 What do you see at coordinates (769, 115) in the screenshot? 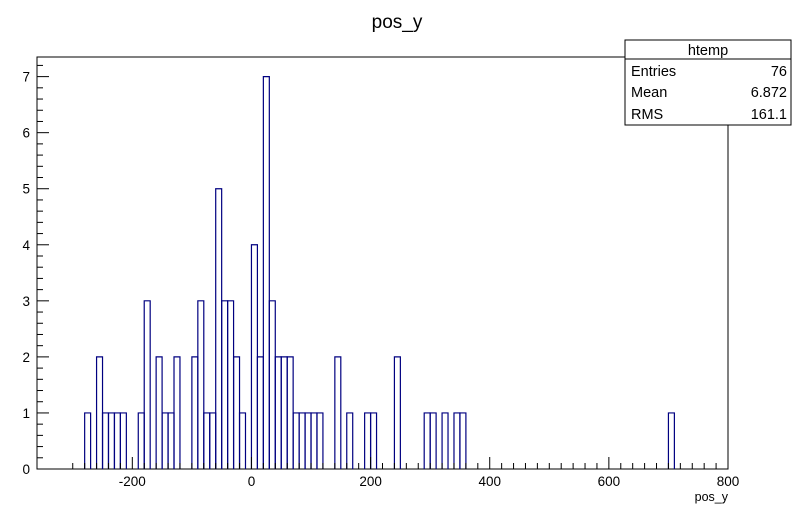
I see `stats-rms-value: 161.1` at bounding box center [769, 115].